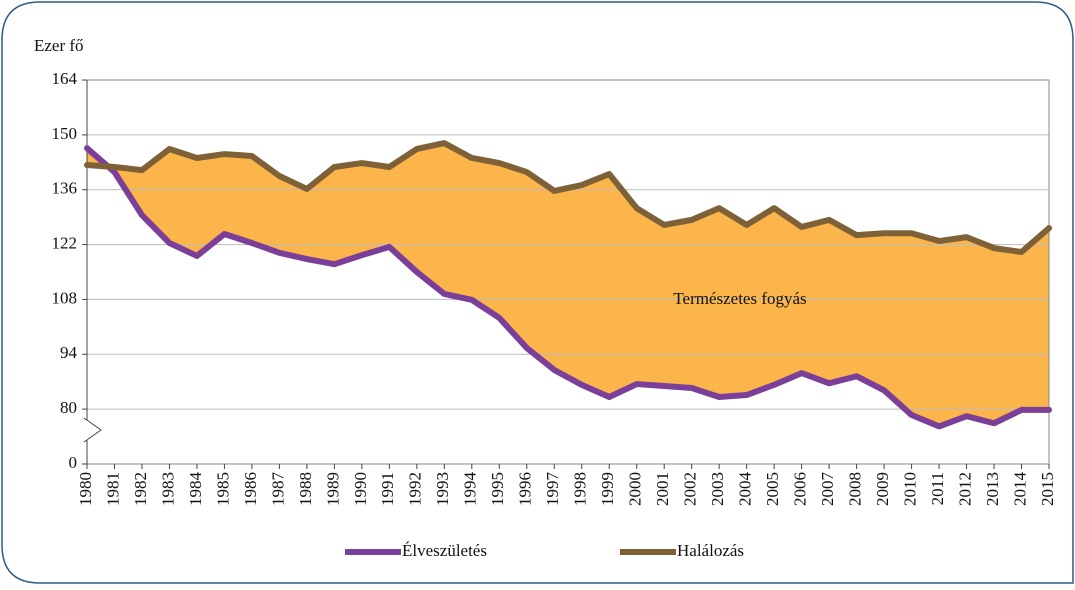 The height and width of the screenshot is (590, 1075). I want to click on y-tick-label: 122, so click(65, 242).